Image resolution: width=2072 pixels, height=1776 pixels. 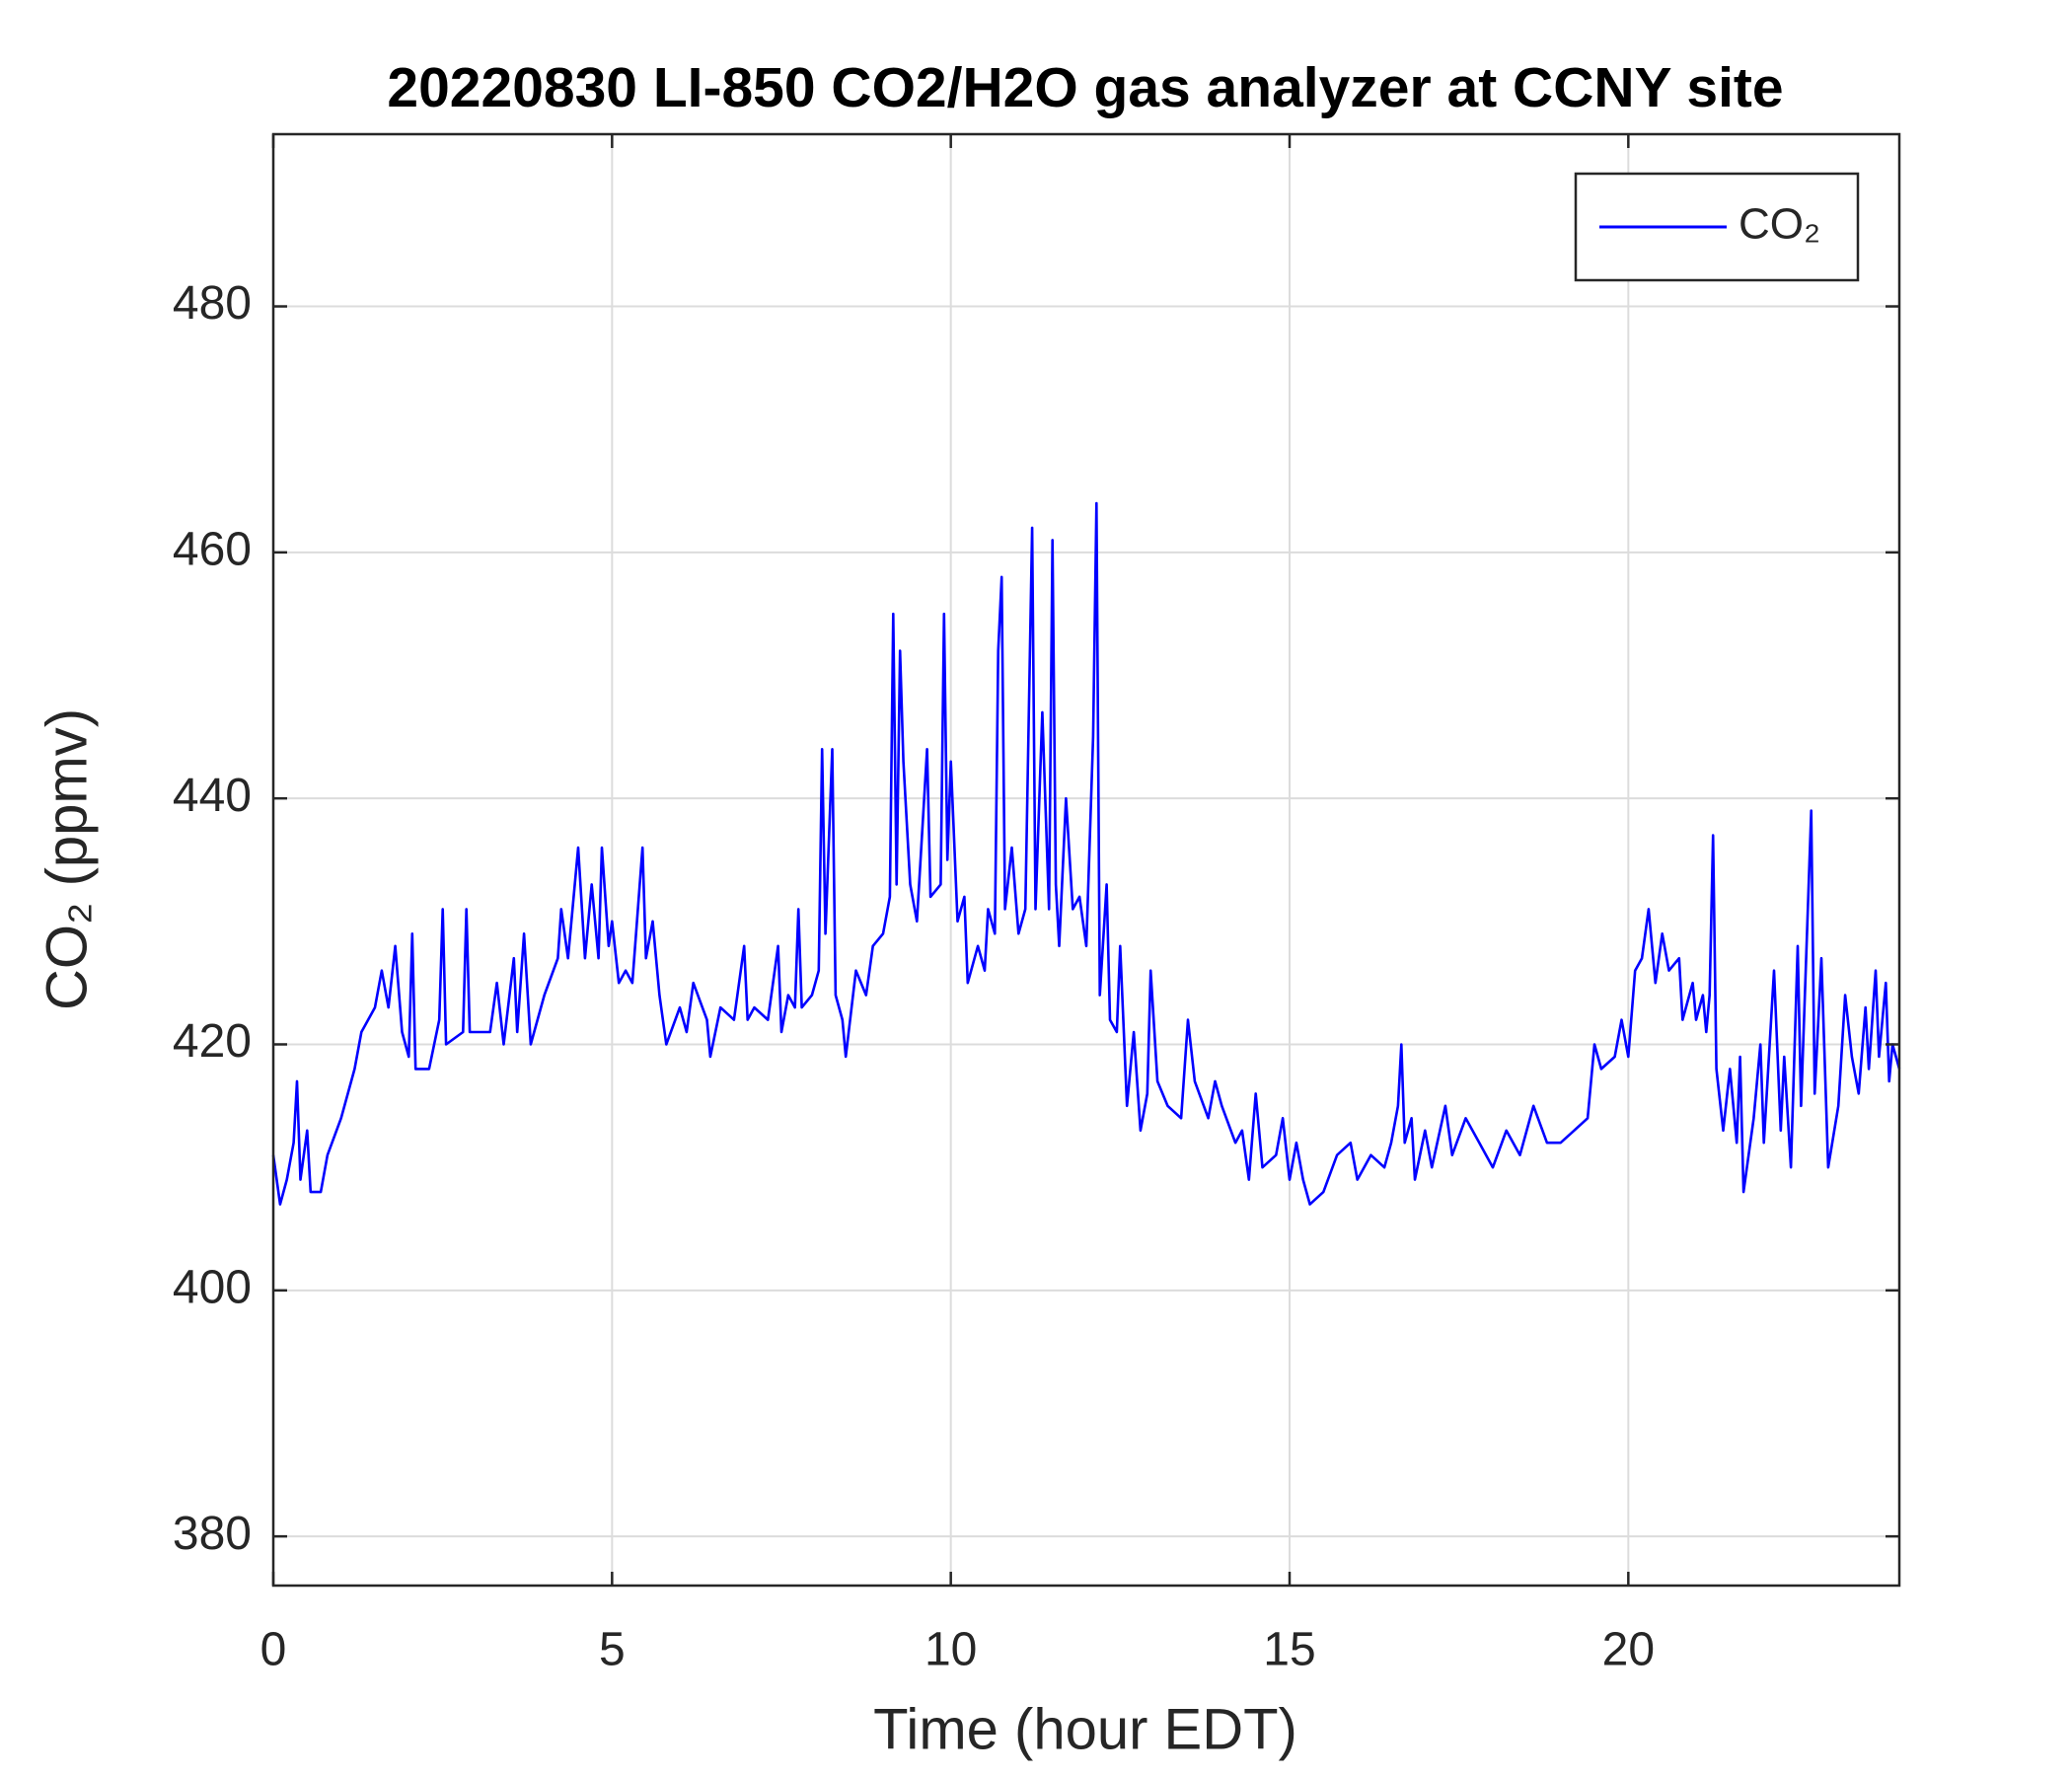 What do you see at coordinates (274, 1650) in the screenshot?
I see `x-tick-label: 0` at bounding box center [274, 1650].